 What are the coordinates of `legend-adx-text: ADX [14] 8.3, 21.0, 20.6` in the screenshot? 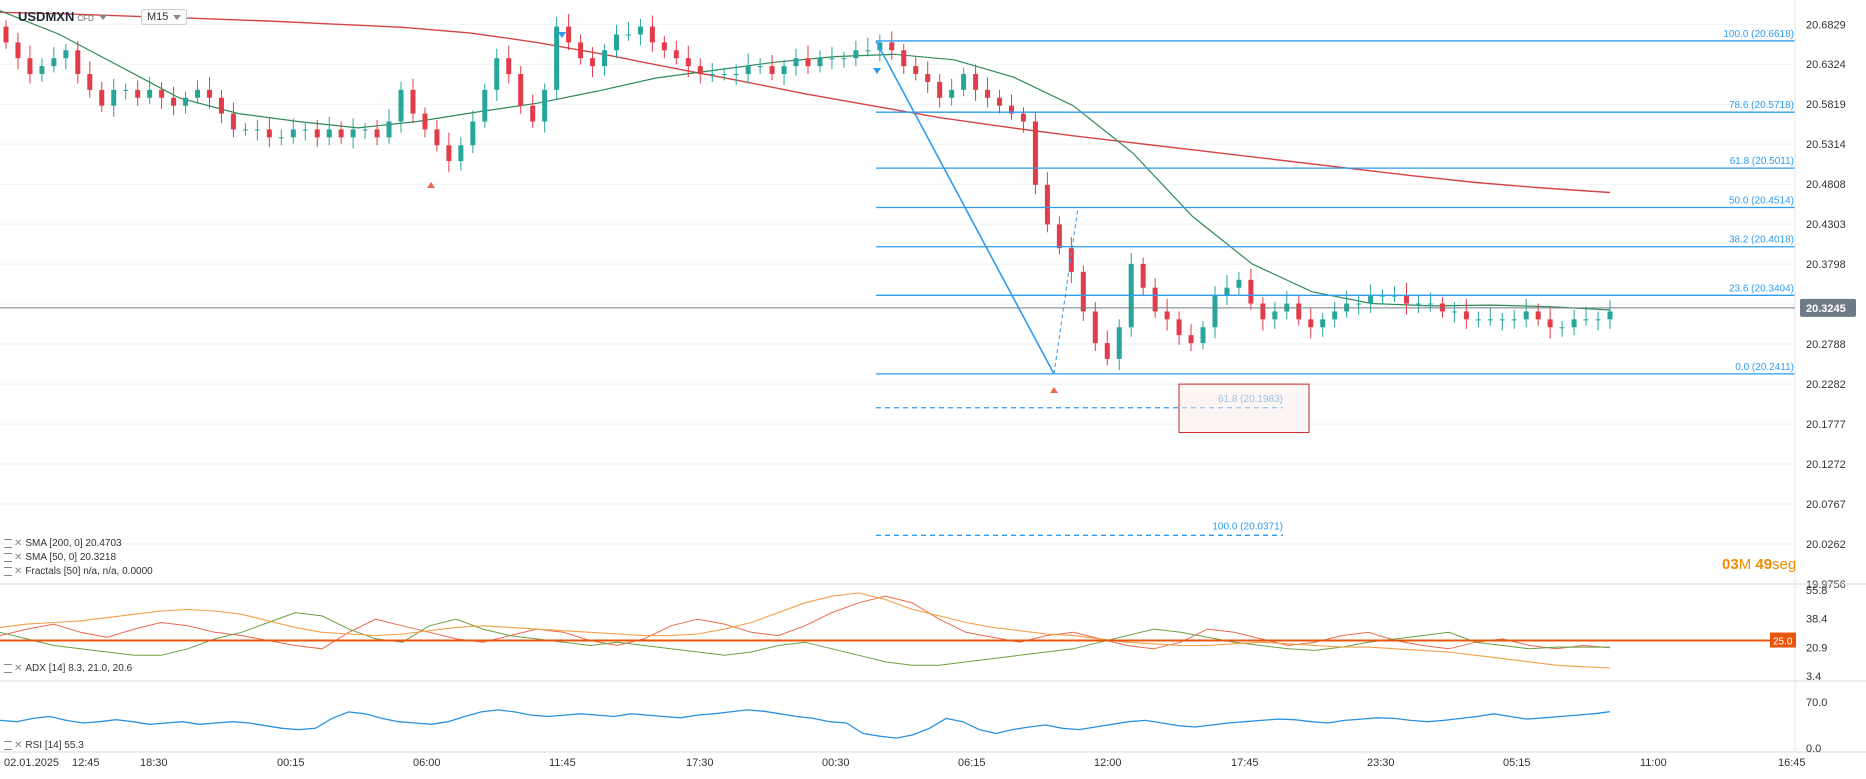 It's located at (79, 668).